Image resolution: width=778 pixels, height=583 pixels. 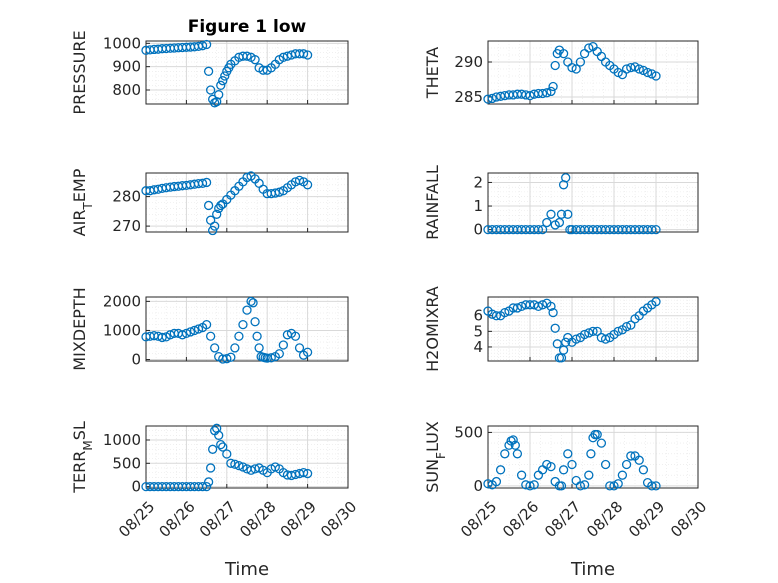 I want to click on y-tick-label: 290, so click(x=468, y=62).